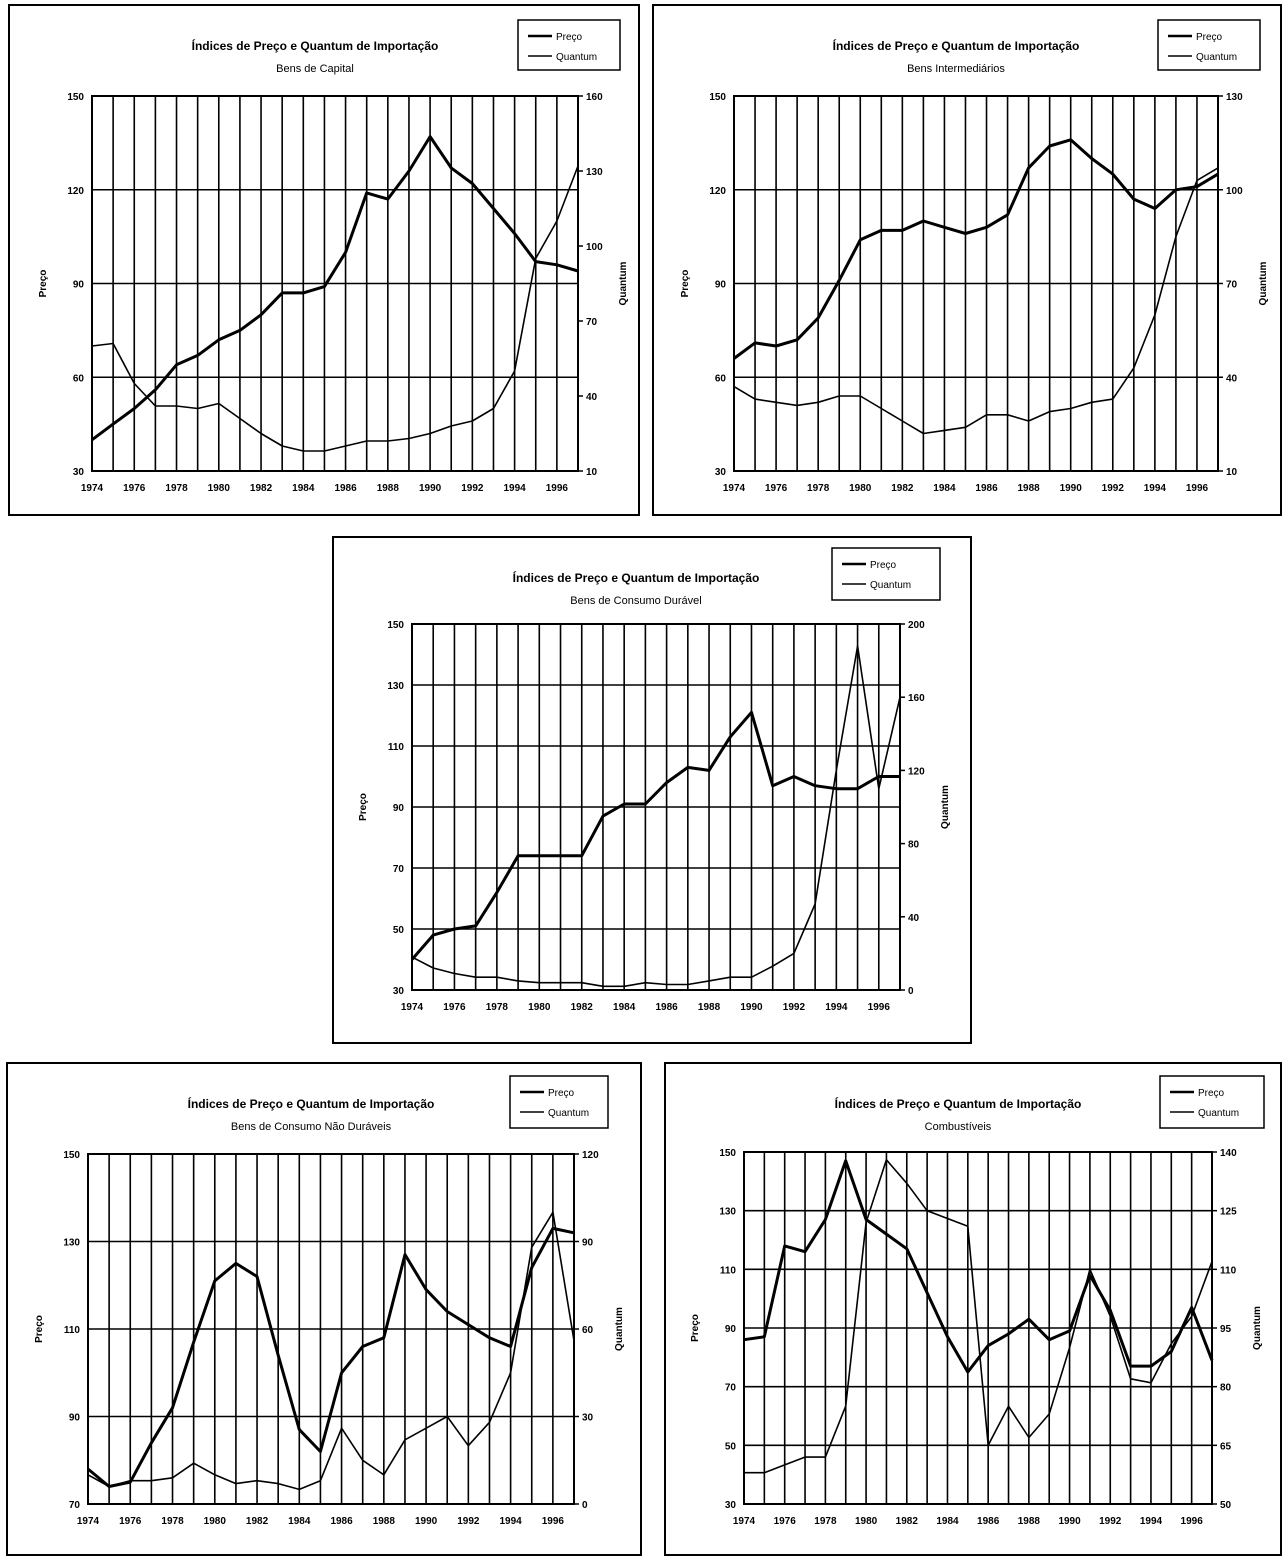 The image size is (1284, 1560). I want to click on y2-tick-label: 50, so click(1226, 1505).